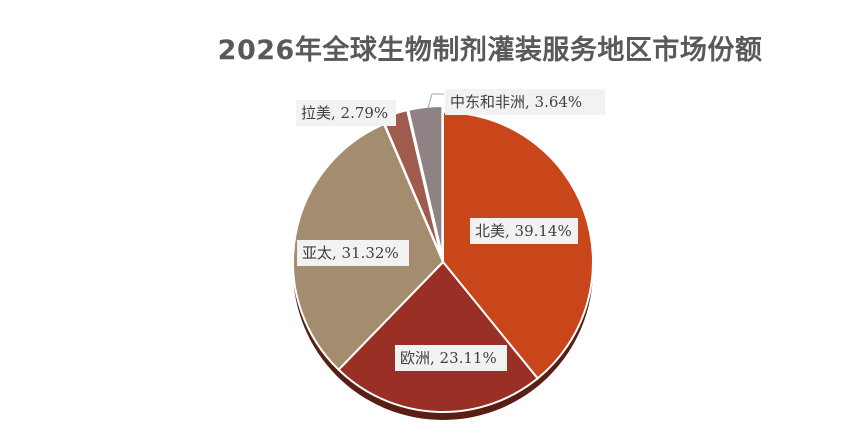  Describe the element at coordinates (490, 50) in the screenshot. I see `chart-title: 2026年全球生物制剂灌装服务地区市场份额` at that location.